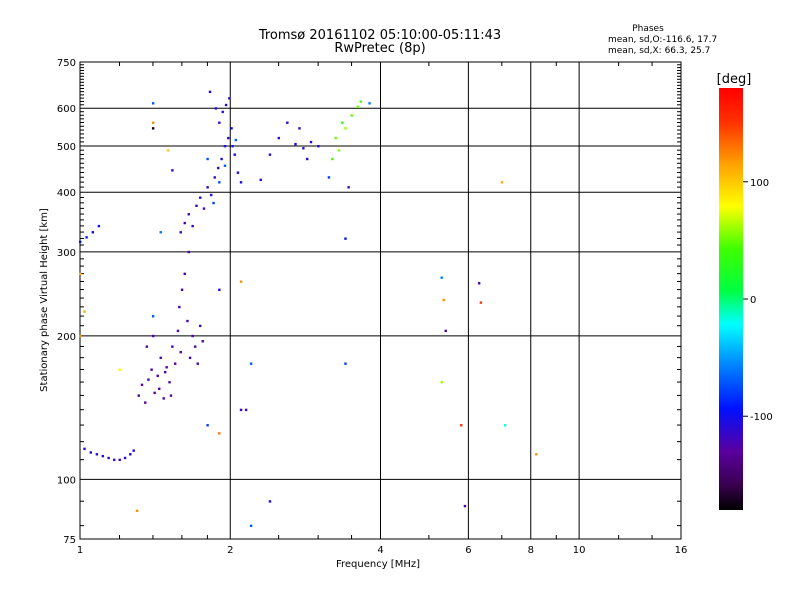 This screenshot has height=600, width=800. What do you see at coordinates (759, 183) in the screenshot?
I see `colorbar-tick-label: 100` at bounding box center [759, 183].